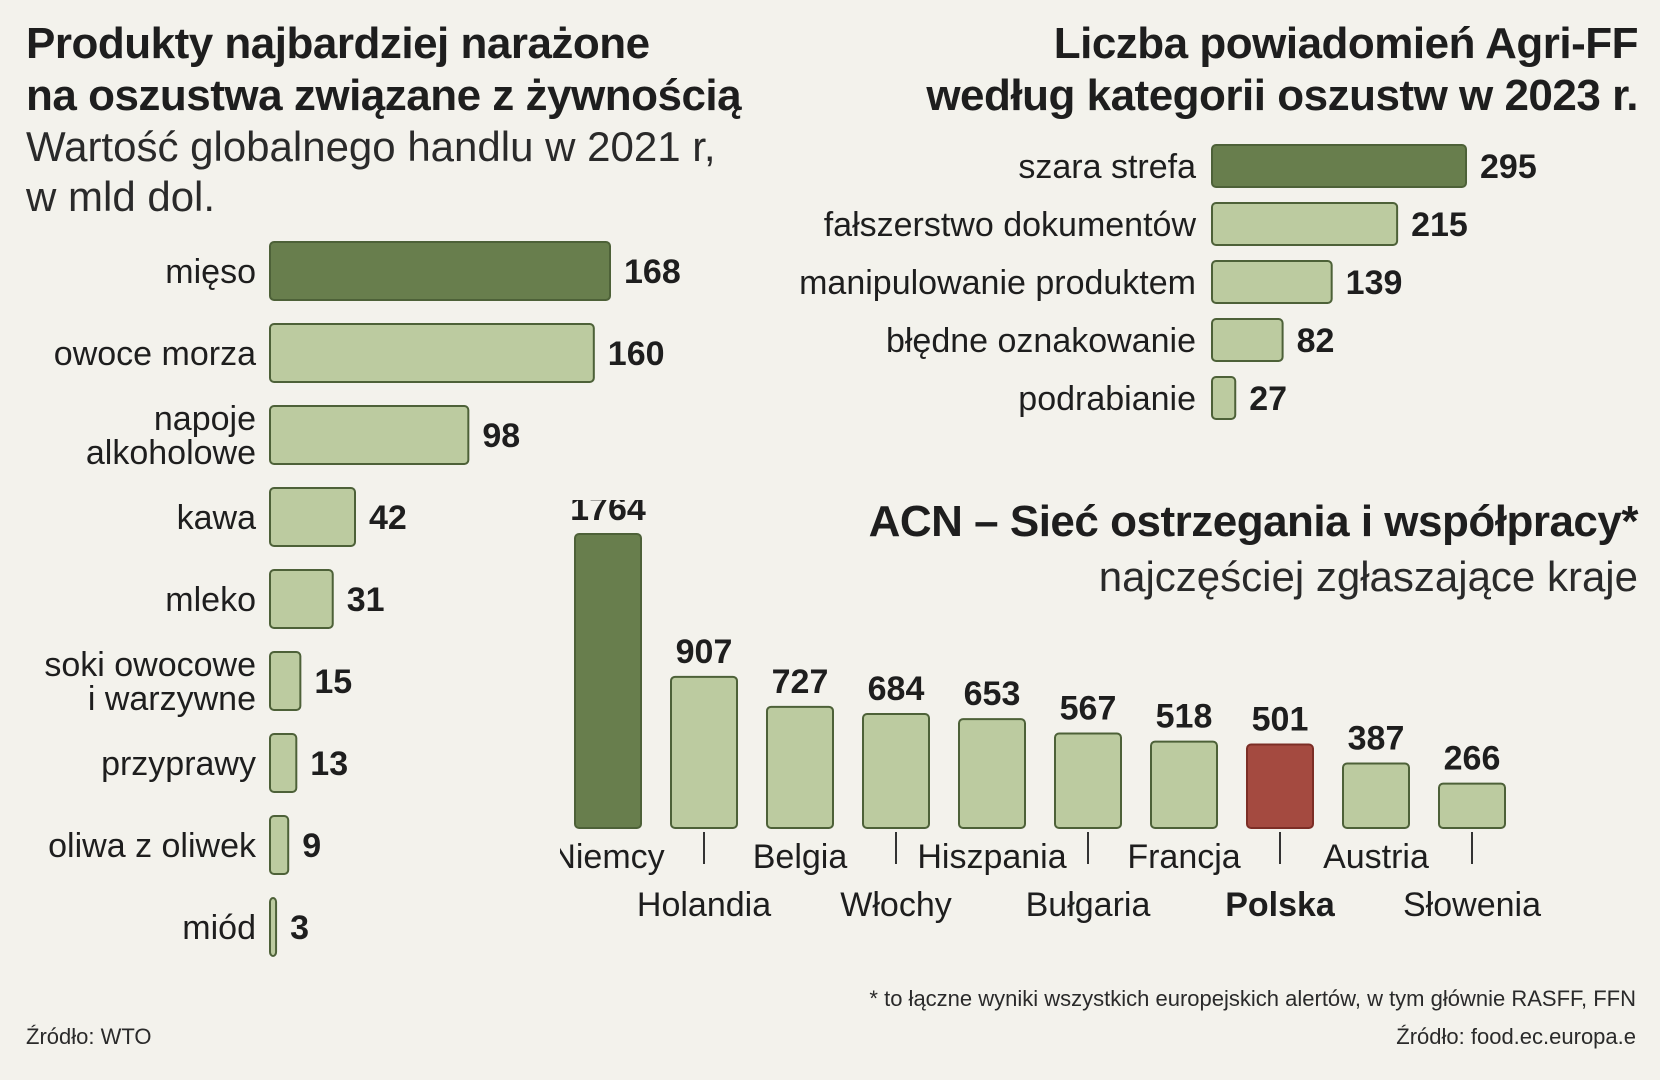 The image size is (1660, 1080). I want to click on category-label: Słowenia, so click(1472, 905).